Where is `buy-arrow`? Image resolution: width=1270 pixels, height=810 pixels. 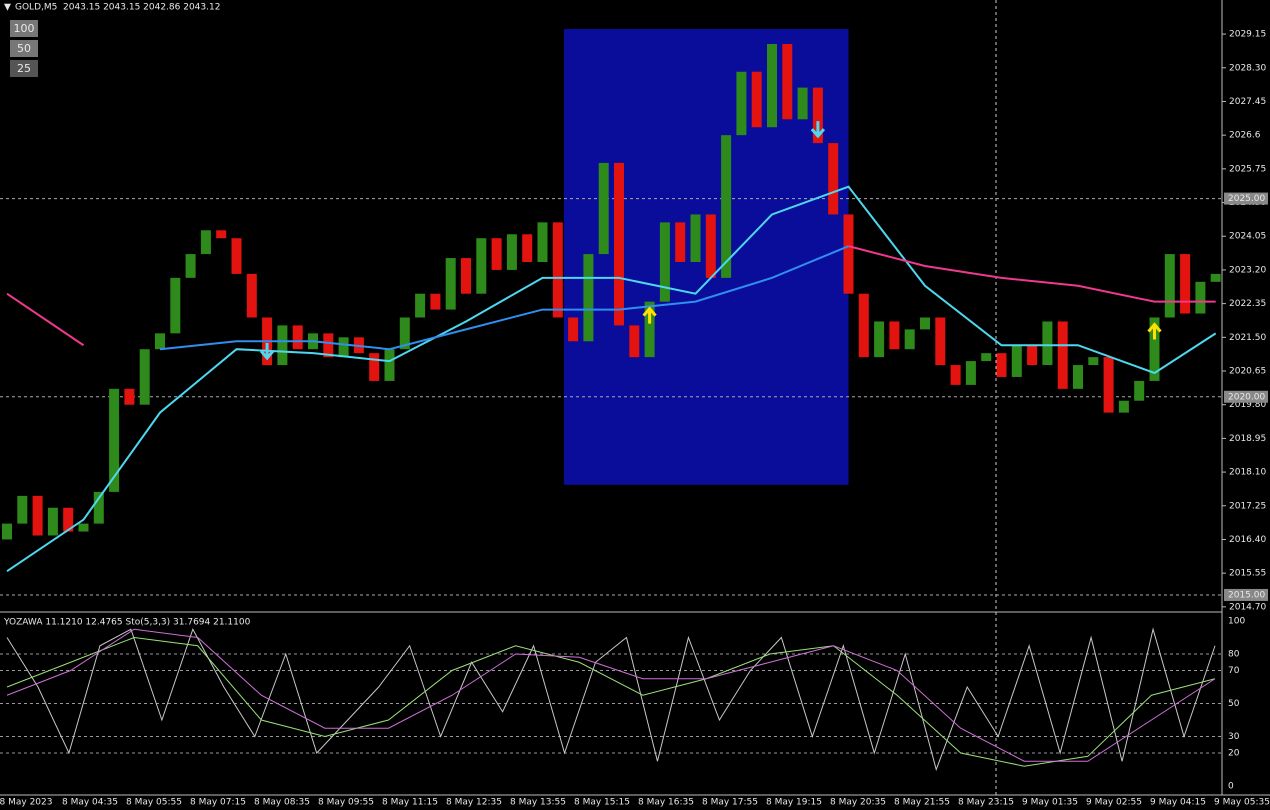
buy-arrow is located at coordinates (649, 315).